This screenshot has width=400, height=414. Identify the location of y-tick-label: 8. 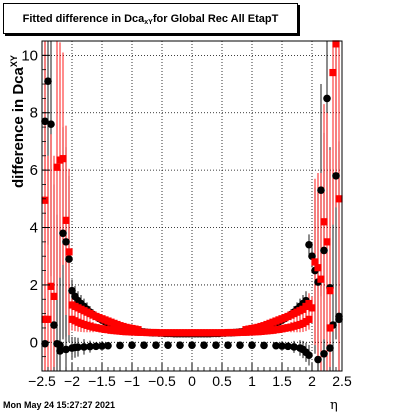
(34, 113).